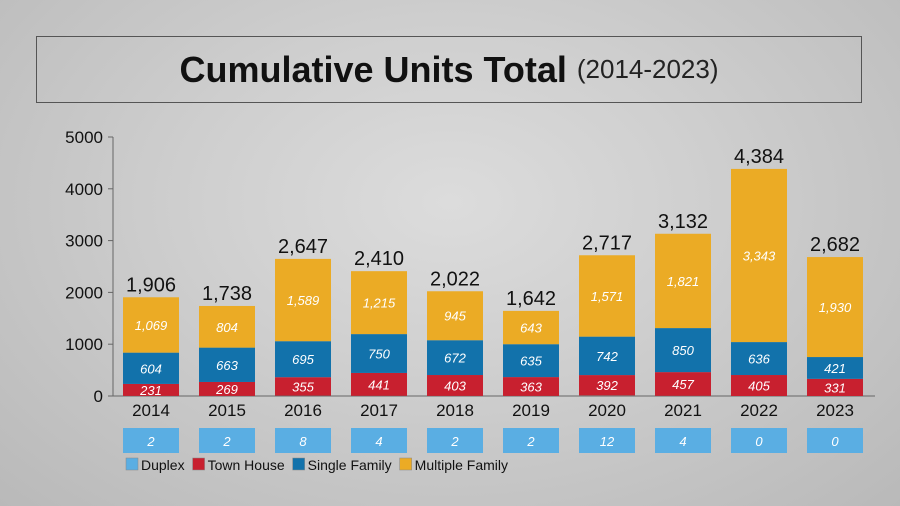  I want to click on bar-value-label: 945, so click(455, 316).